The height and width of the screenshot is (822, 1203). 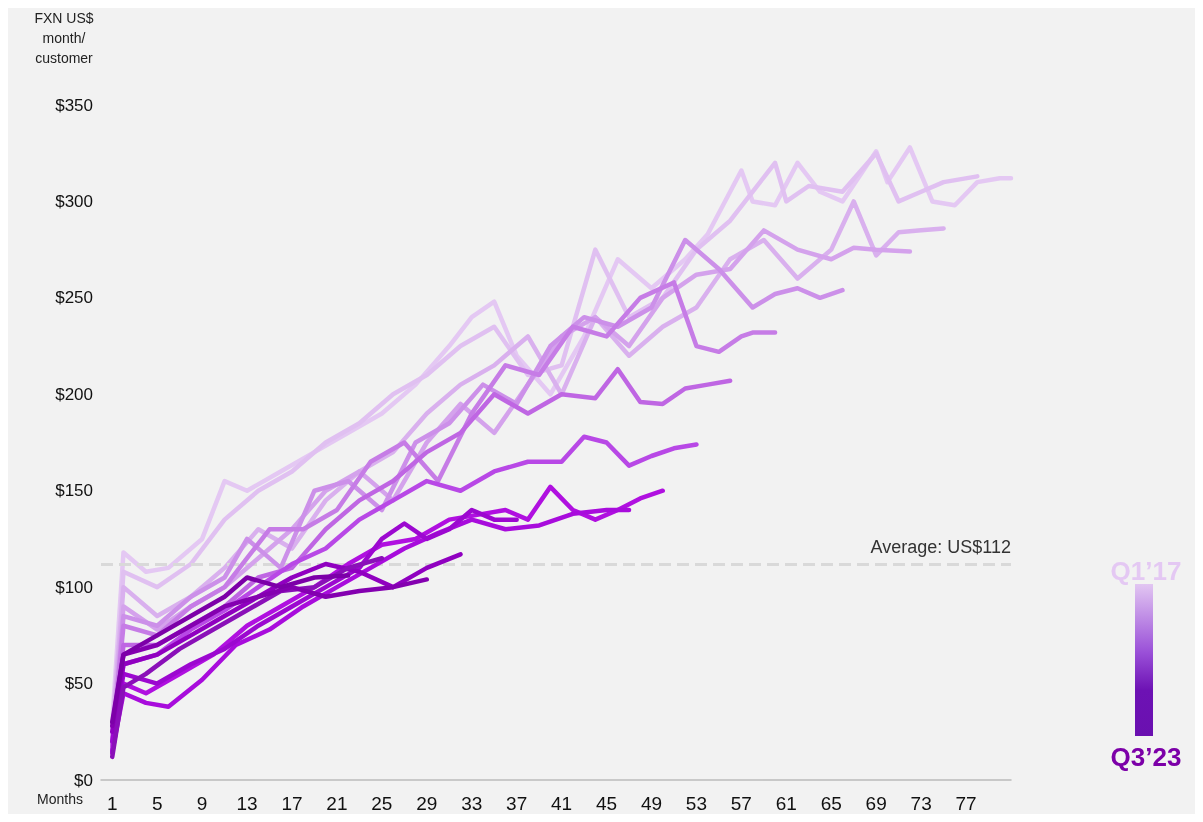 I want to click on text: Q3’23, so click(x=1146, y=757).